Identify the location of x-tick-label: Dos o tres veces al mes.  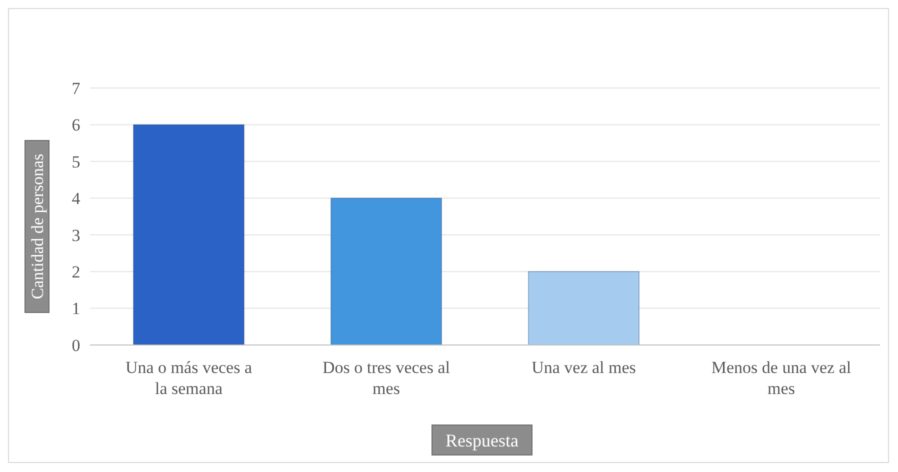
(386, 378).